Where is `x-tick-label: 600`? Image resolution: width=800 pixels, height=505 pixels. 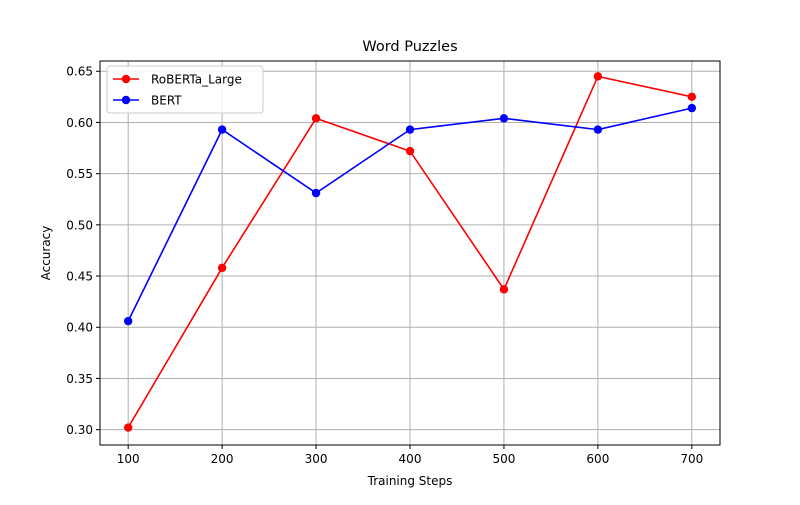
x-tick-label: 600 is located at coordinates (597, 459).